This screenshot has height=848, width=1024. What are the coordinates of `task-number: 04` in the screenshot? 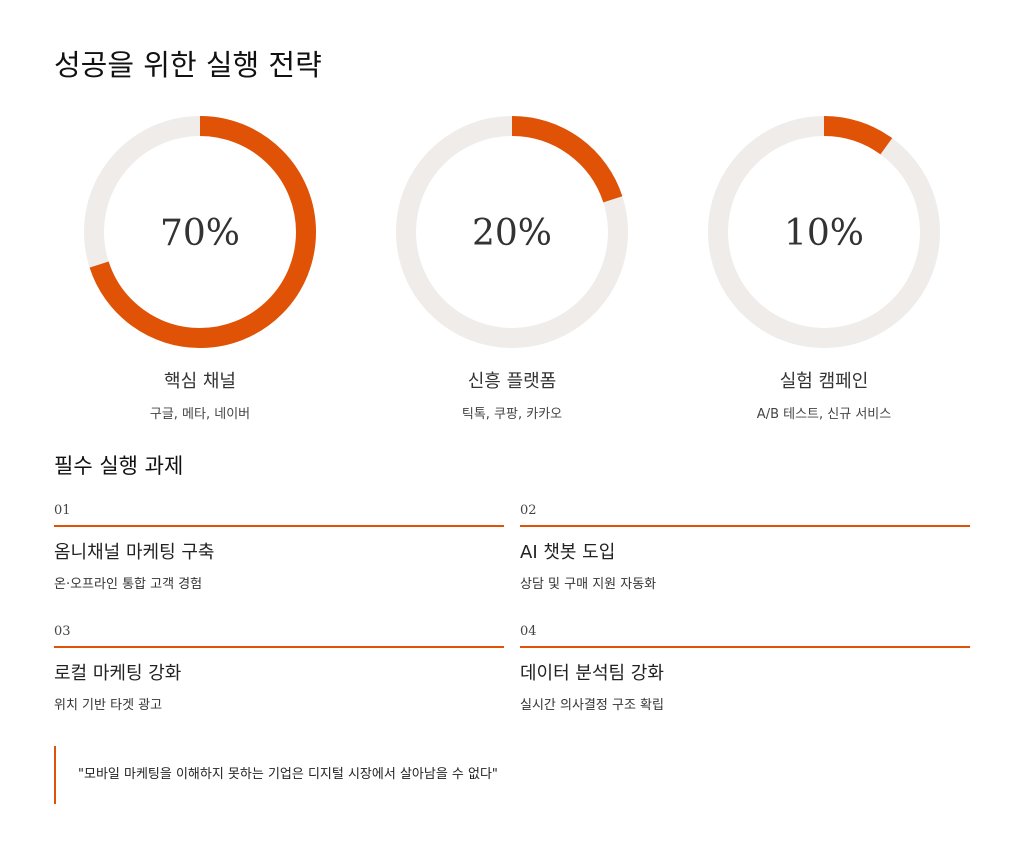 It's located at (528, 631).